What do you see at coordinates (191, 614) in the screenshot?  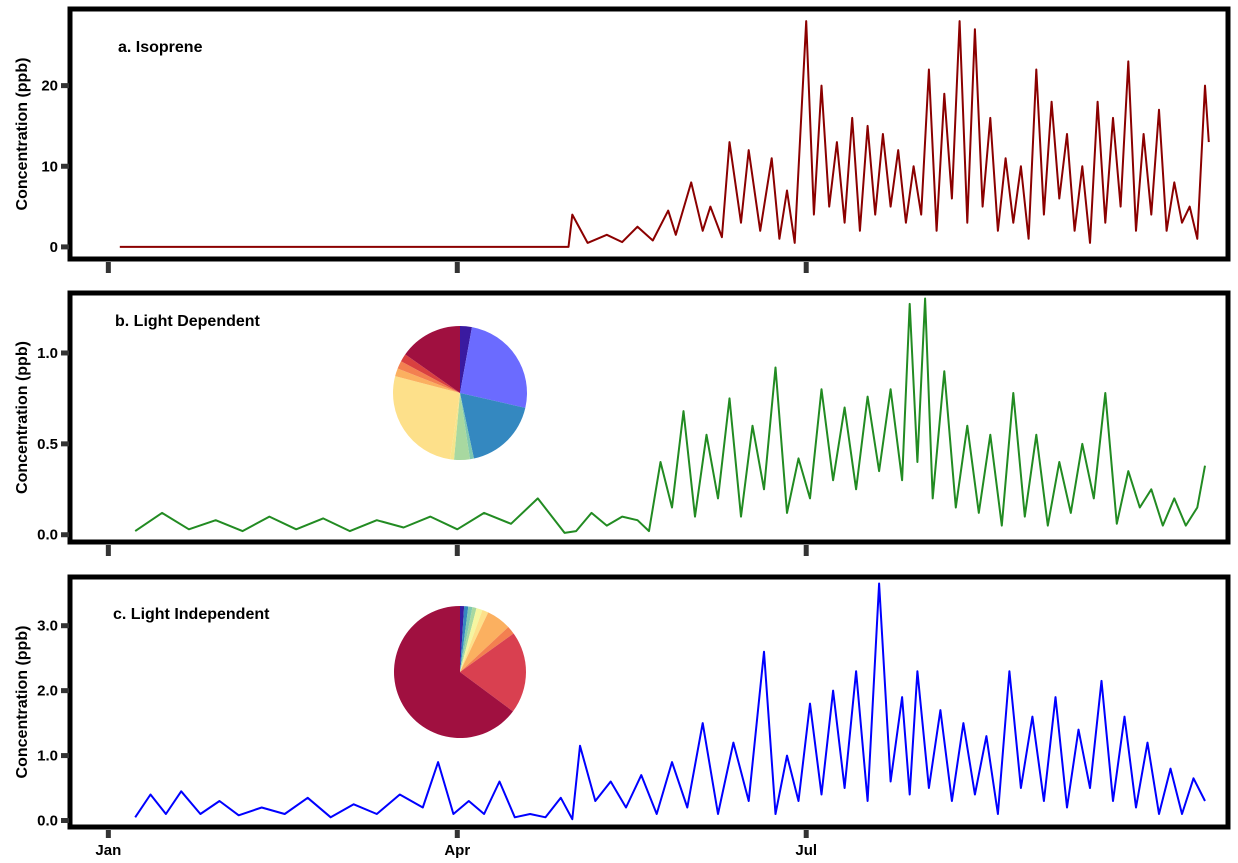 I see `panel-title: c. Light Independent` at bounding box center [191, 614].